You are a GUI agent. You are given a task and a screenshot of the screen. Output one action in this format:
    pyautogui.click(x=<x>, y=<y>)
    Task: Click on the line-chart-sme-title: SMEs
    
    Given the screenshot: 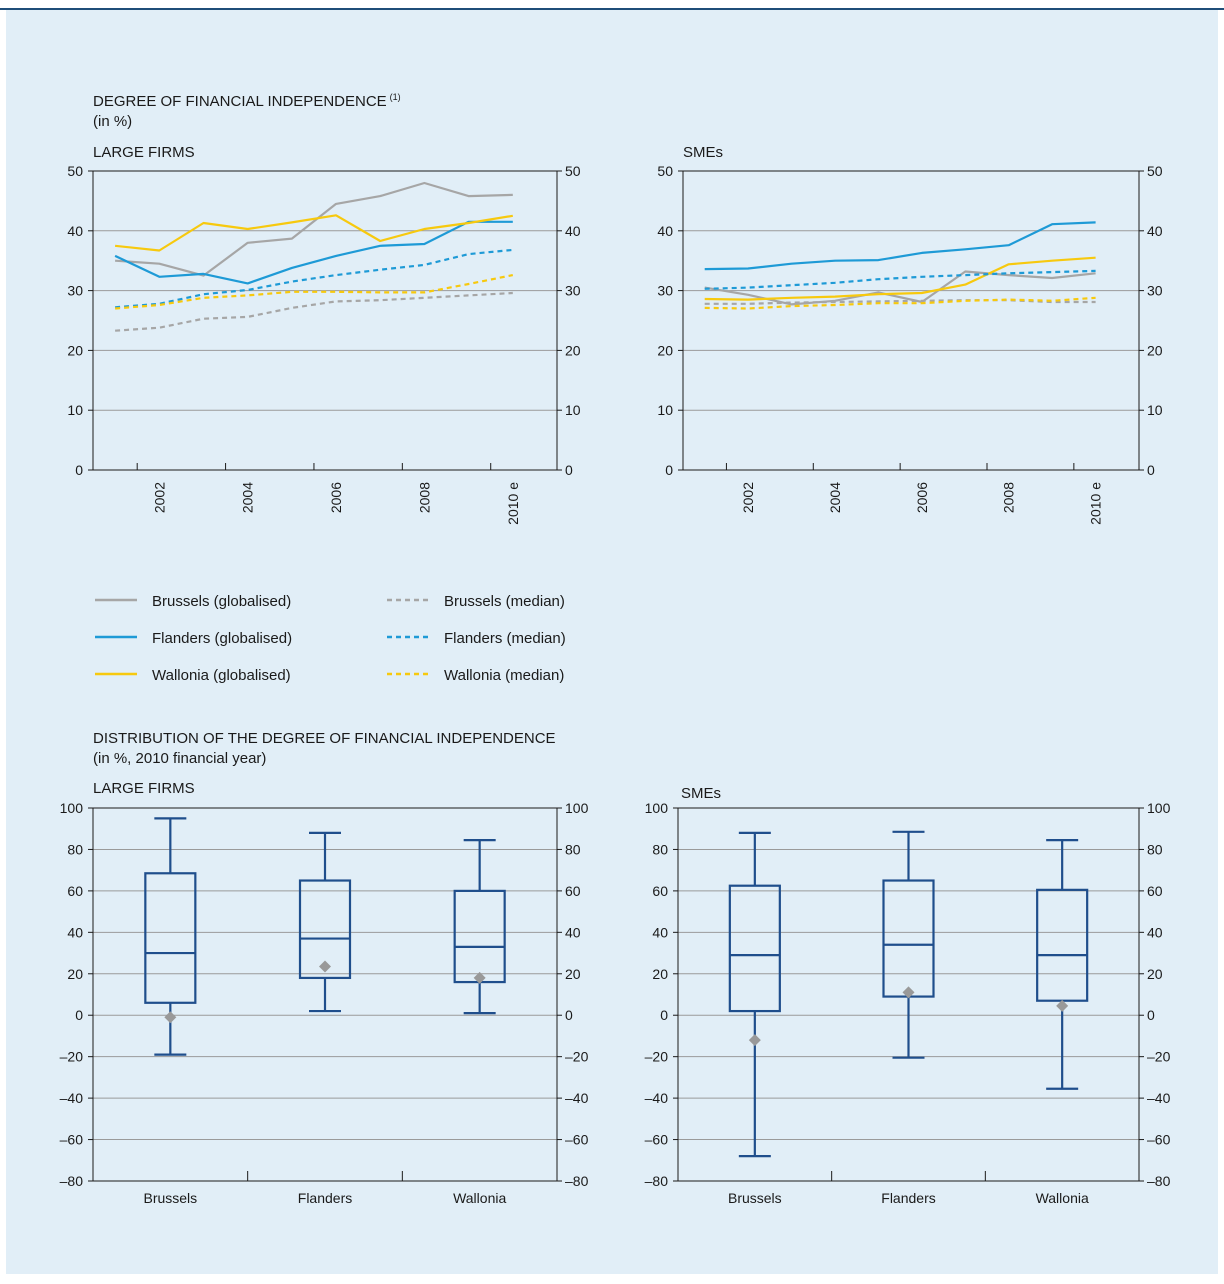 What is the action you would take?
    pyautogui.click(x=703, y=152)
    